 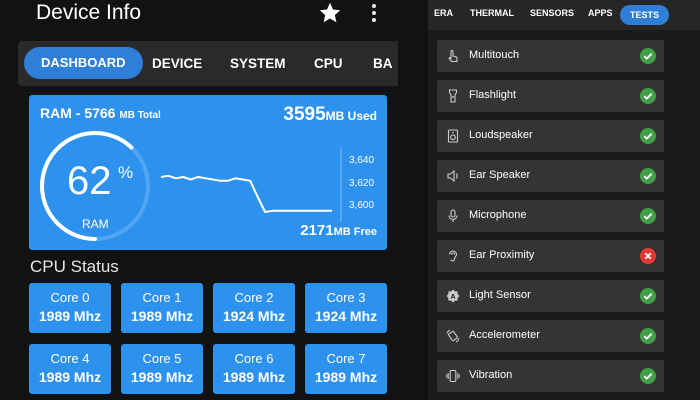 What do you see at coordinates (258, 63) in the screenshot?
I see `tab-system: SYSTEM` at bounding box center [258, 63].